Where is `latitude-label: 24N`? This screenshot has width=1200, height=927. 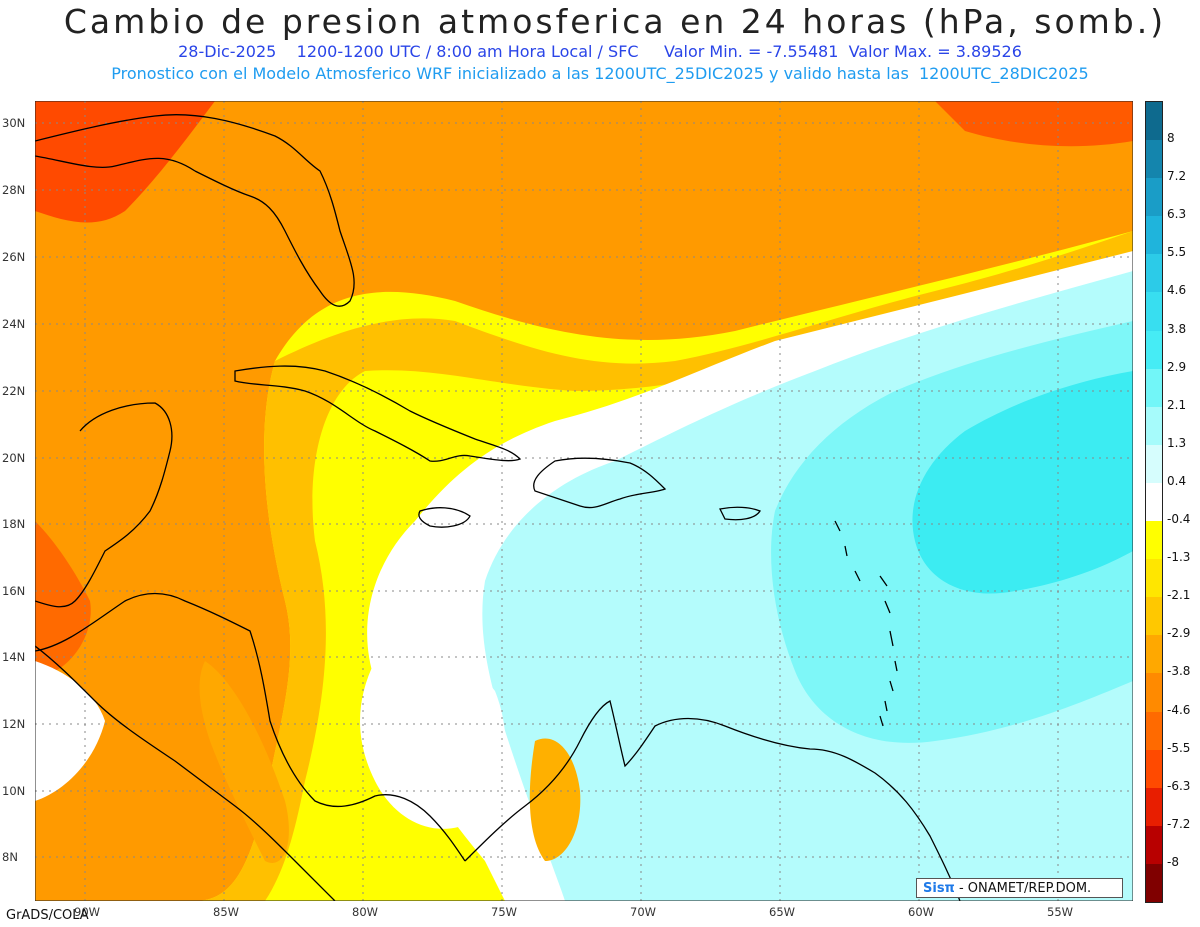
latitude-label: 24N is located at coordinates (14, 324).